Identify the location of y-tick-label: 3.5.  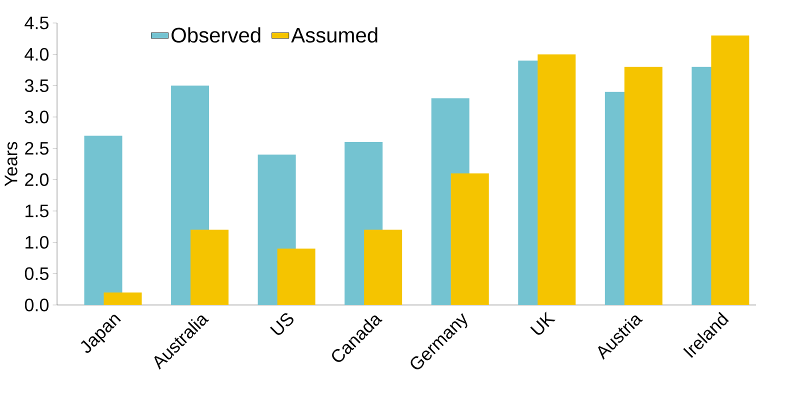
(36, 85).